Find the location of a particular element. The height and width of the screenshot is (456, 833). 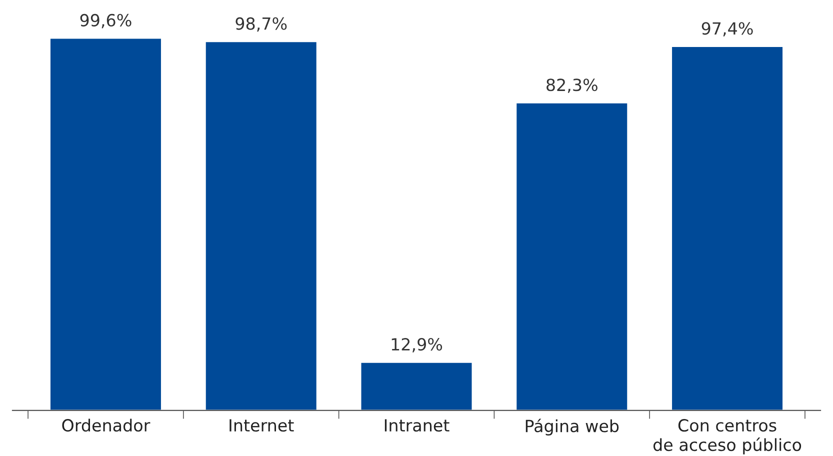

data-label: 99,6% is located at coordinates (106, 21).